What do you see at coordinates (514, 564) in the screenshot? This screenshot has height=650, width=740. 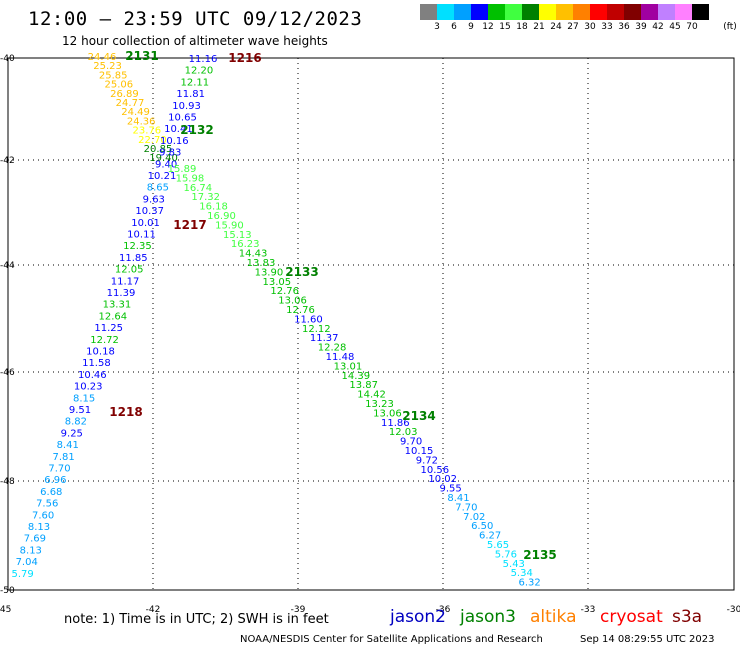 I see `track-c-value: 5.43` at bounding box center [514, 564].